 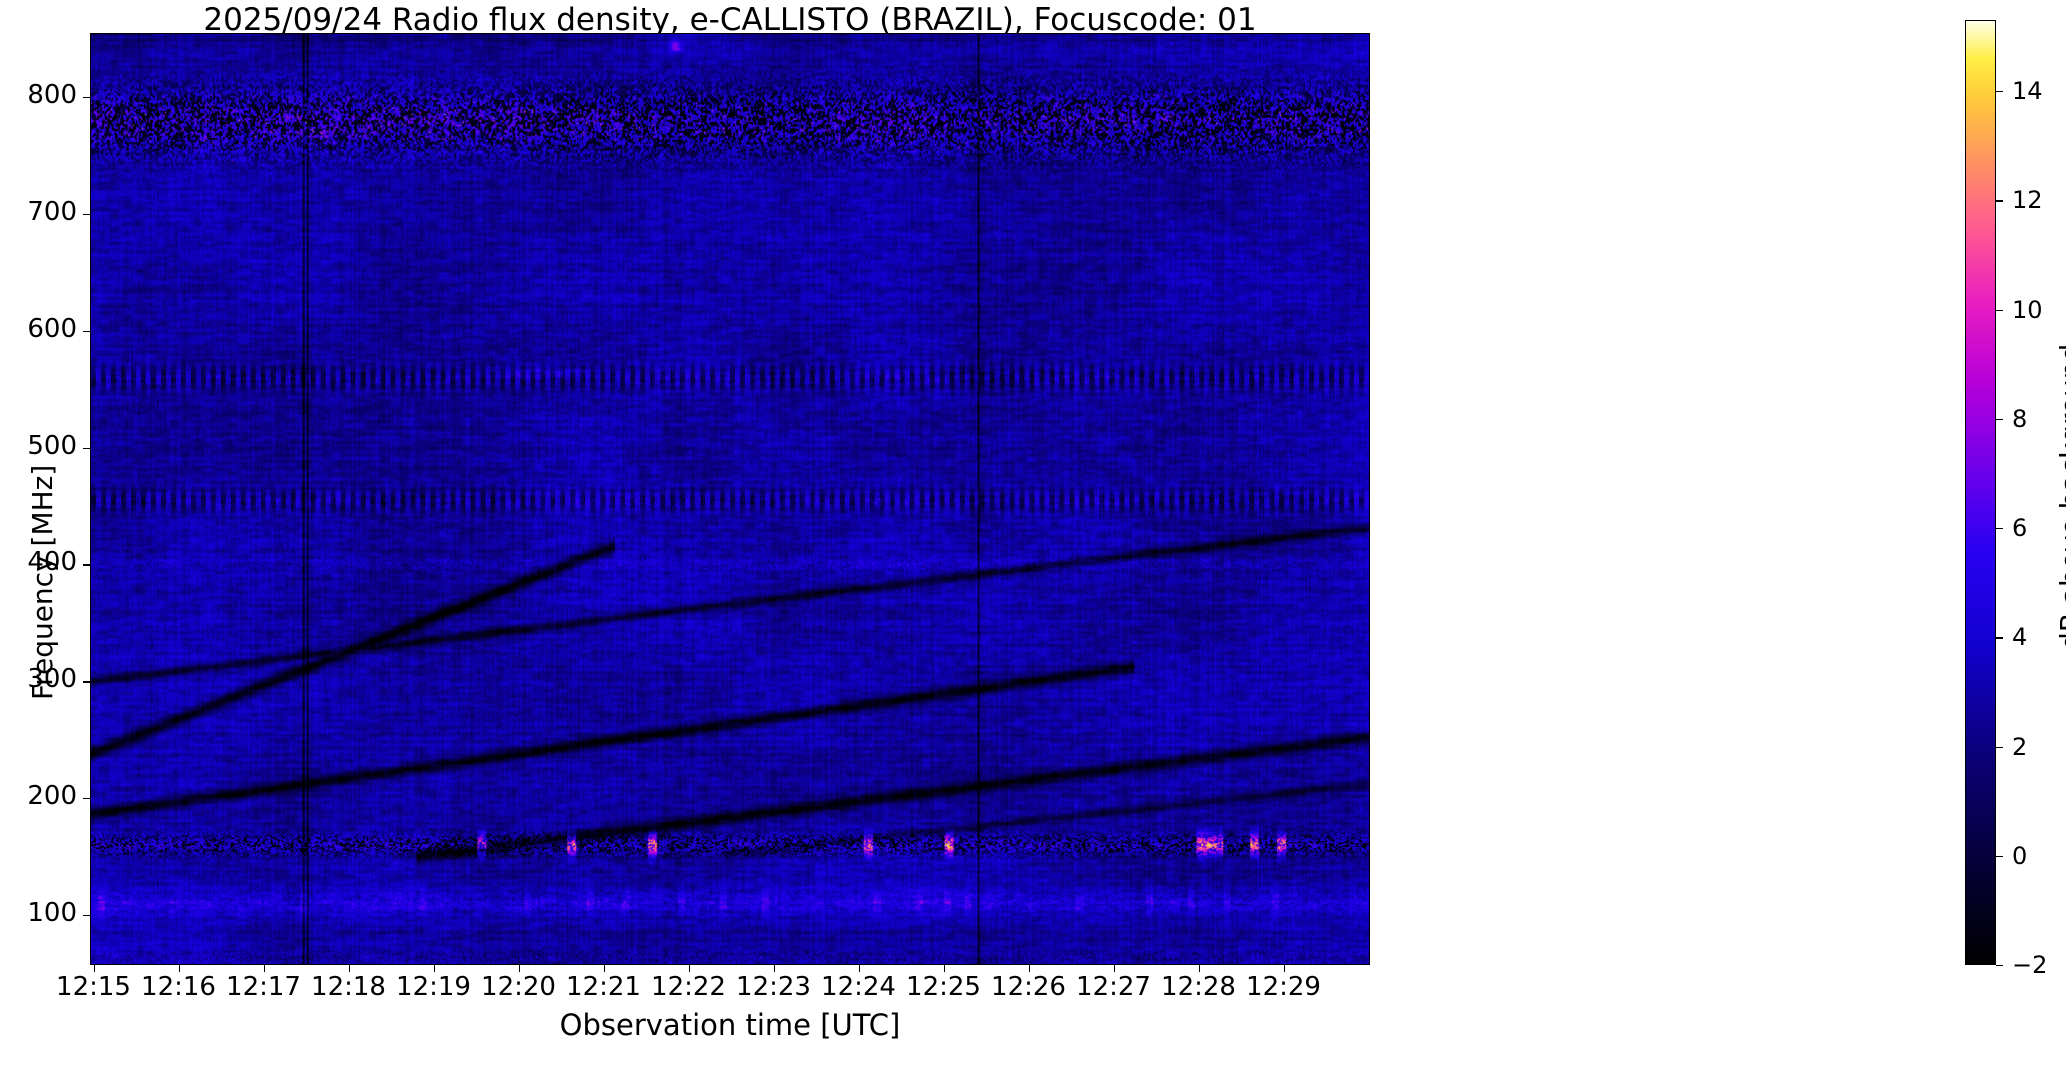 I want to click on colorbar-tick-label: 12, so click(x=2027, y=200).